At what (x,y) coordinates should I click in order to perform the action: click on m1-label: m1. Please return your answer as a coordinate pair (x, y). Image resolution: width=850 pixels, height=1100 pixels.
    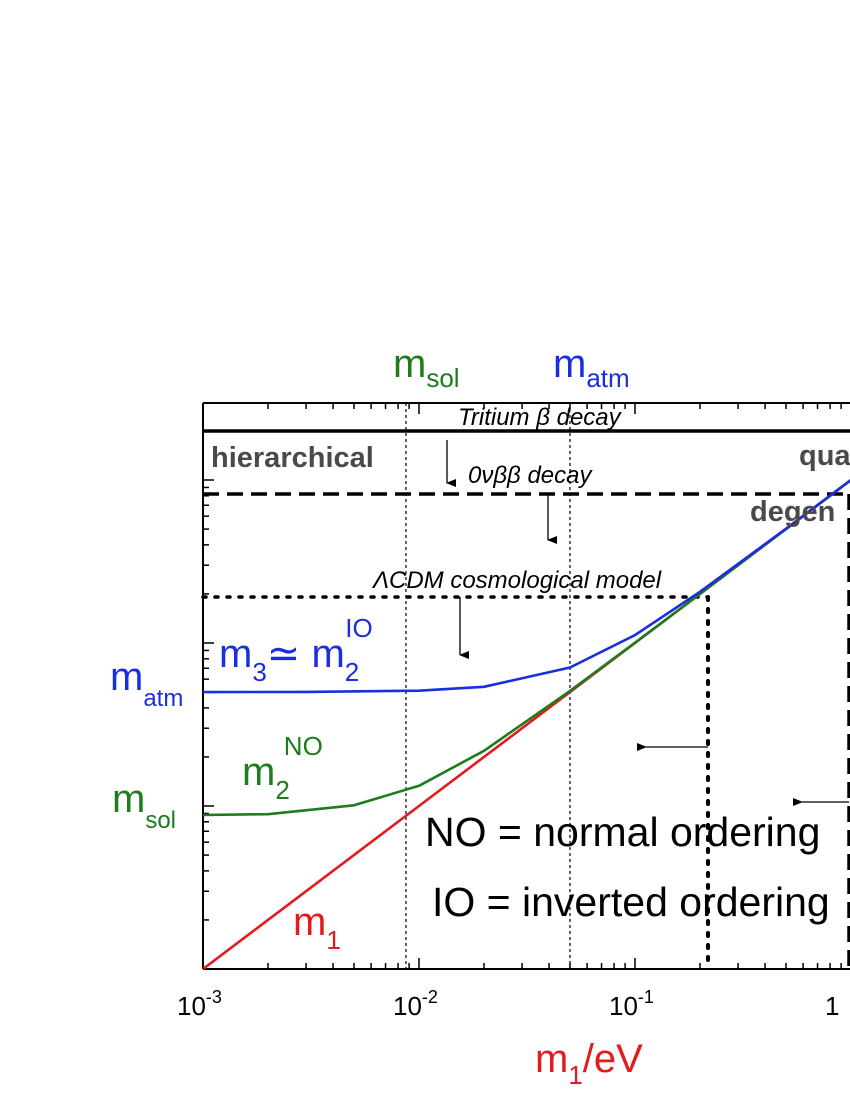
    Looking at the image, I should click on (317, 927).